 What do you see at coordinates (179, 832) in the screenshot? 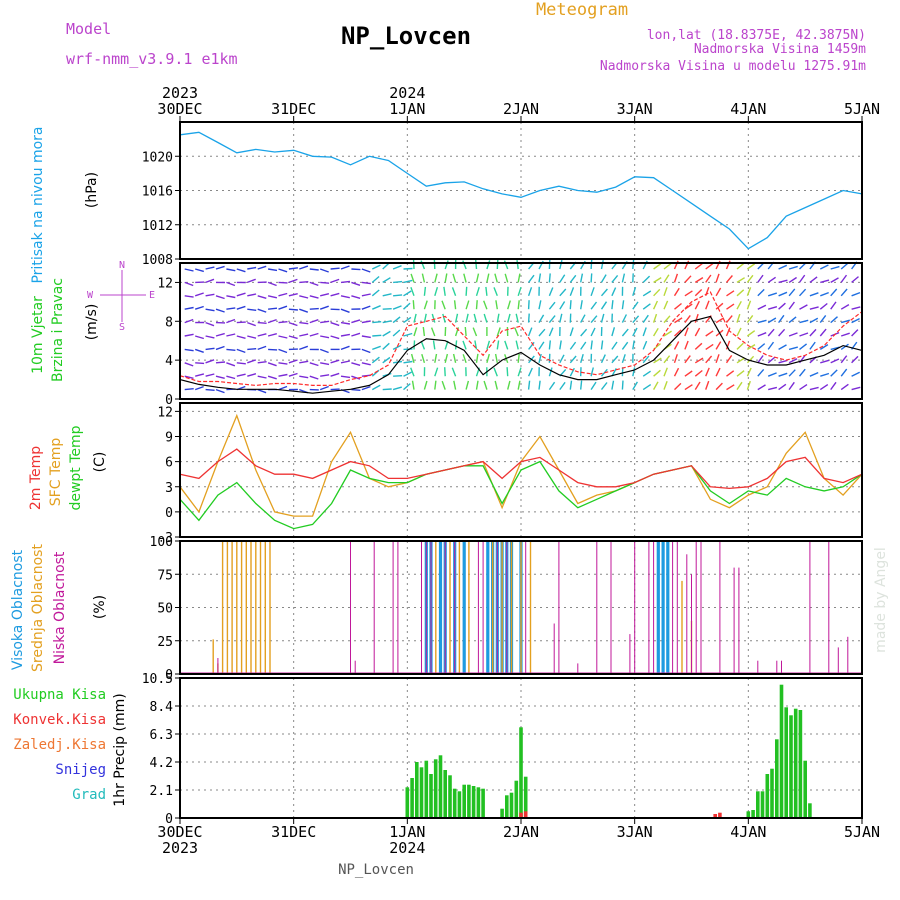
I see `bottom-date-label: 30DEC` at bounding box center [179, 832].